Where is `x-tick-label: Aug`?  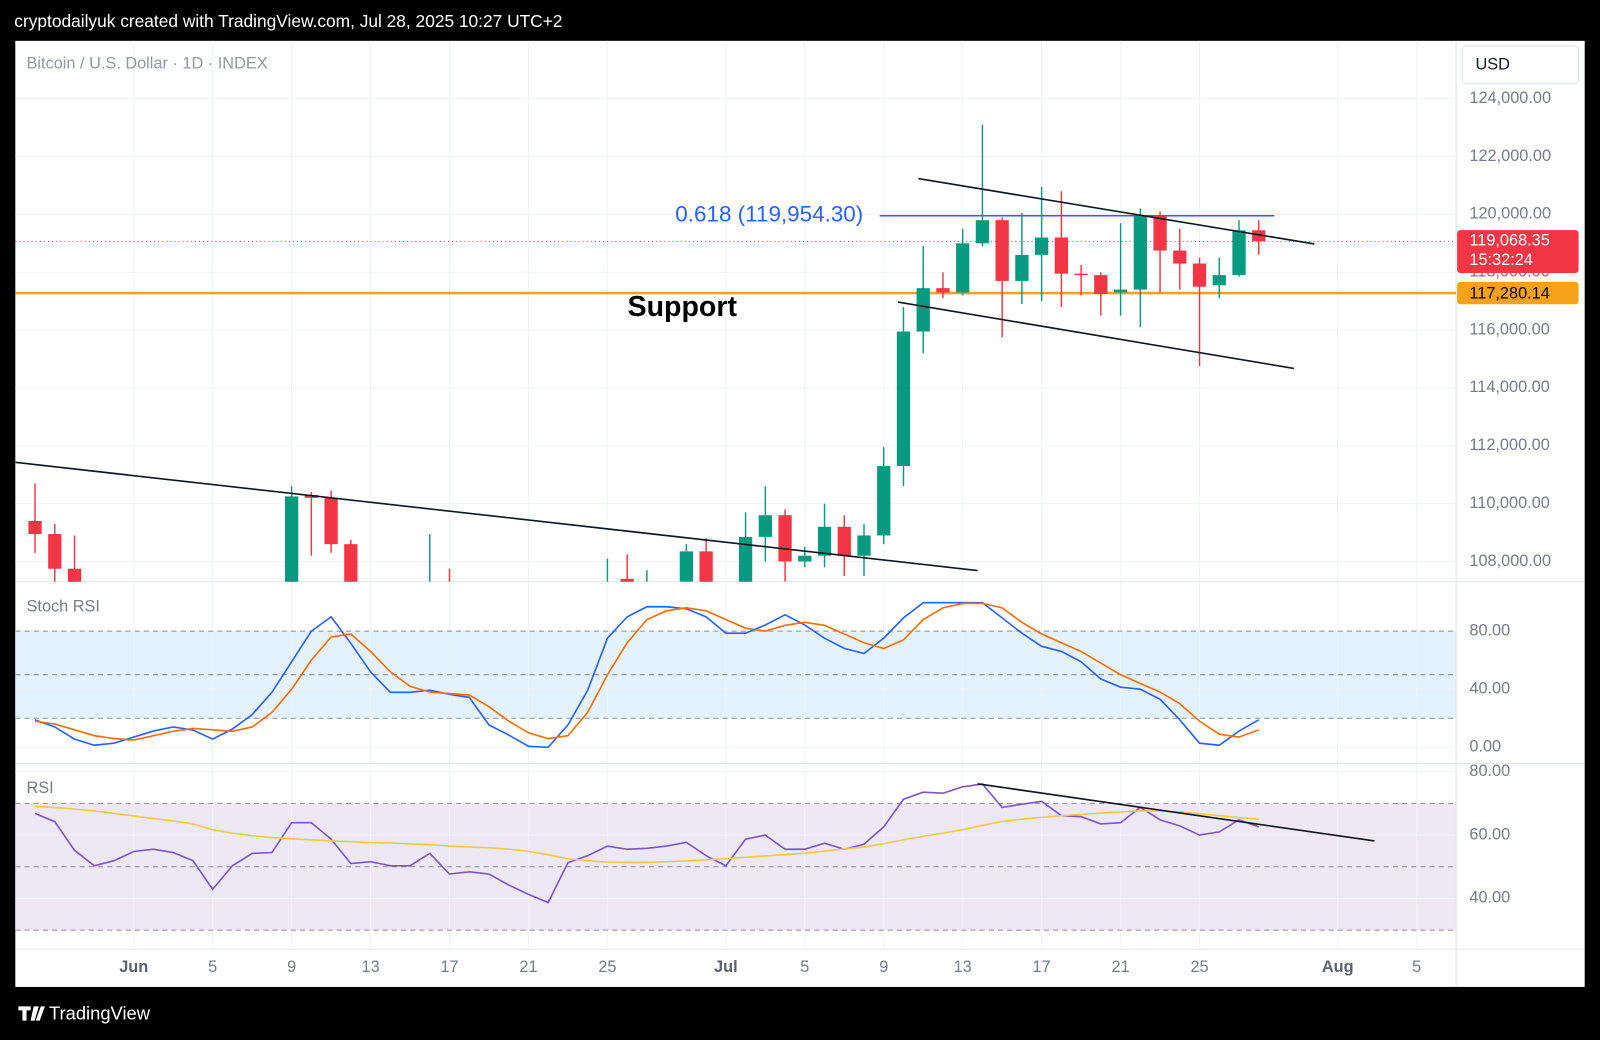 x-tick-label: Aug is located at coordinates (1338, 967).